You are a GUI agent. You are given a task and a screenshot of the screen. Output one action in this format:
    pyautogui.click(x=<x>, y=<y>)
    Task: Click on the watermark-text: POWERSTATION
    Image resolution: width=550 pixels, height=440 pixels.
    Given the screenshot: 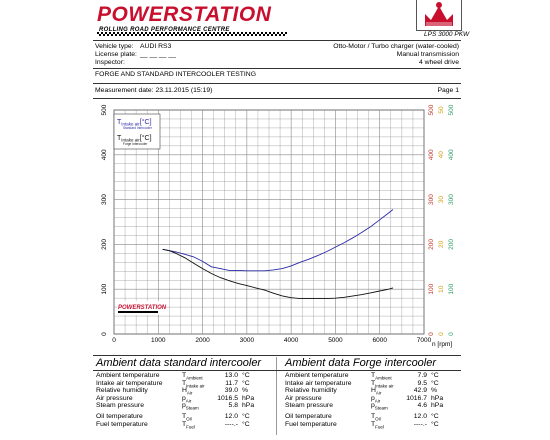 What is the action you would take?
    pyautogui.click(x=142, y=308)
    